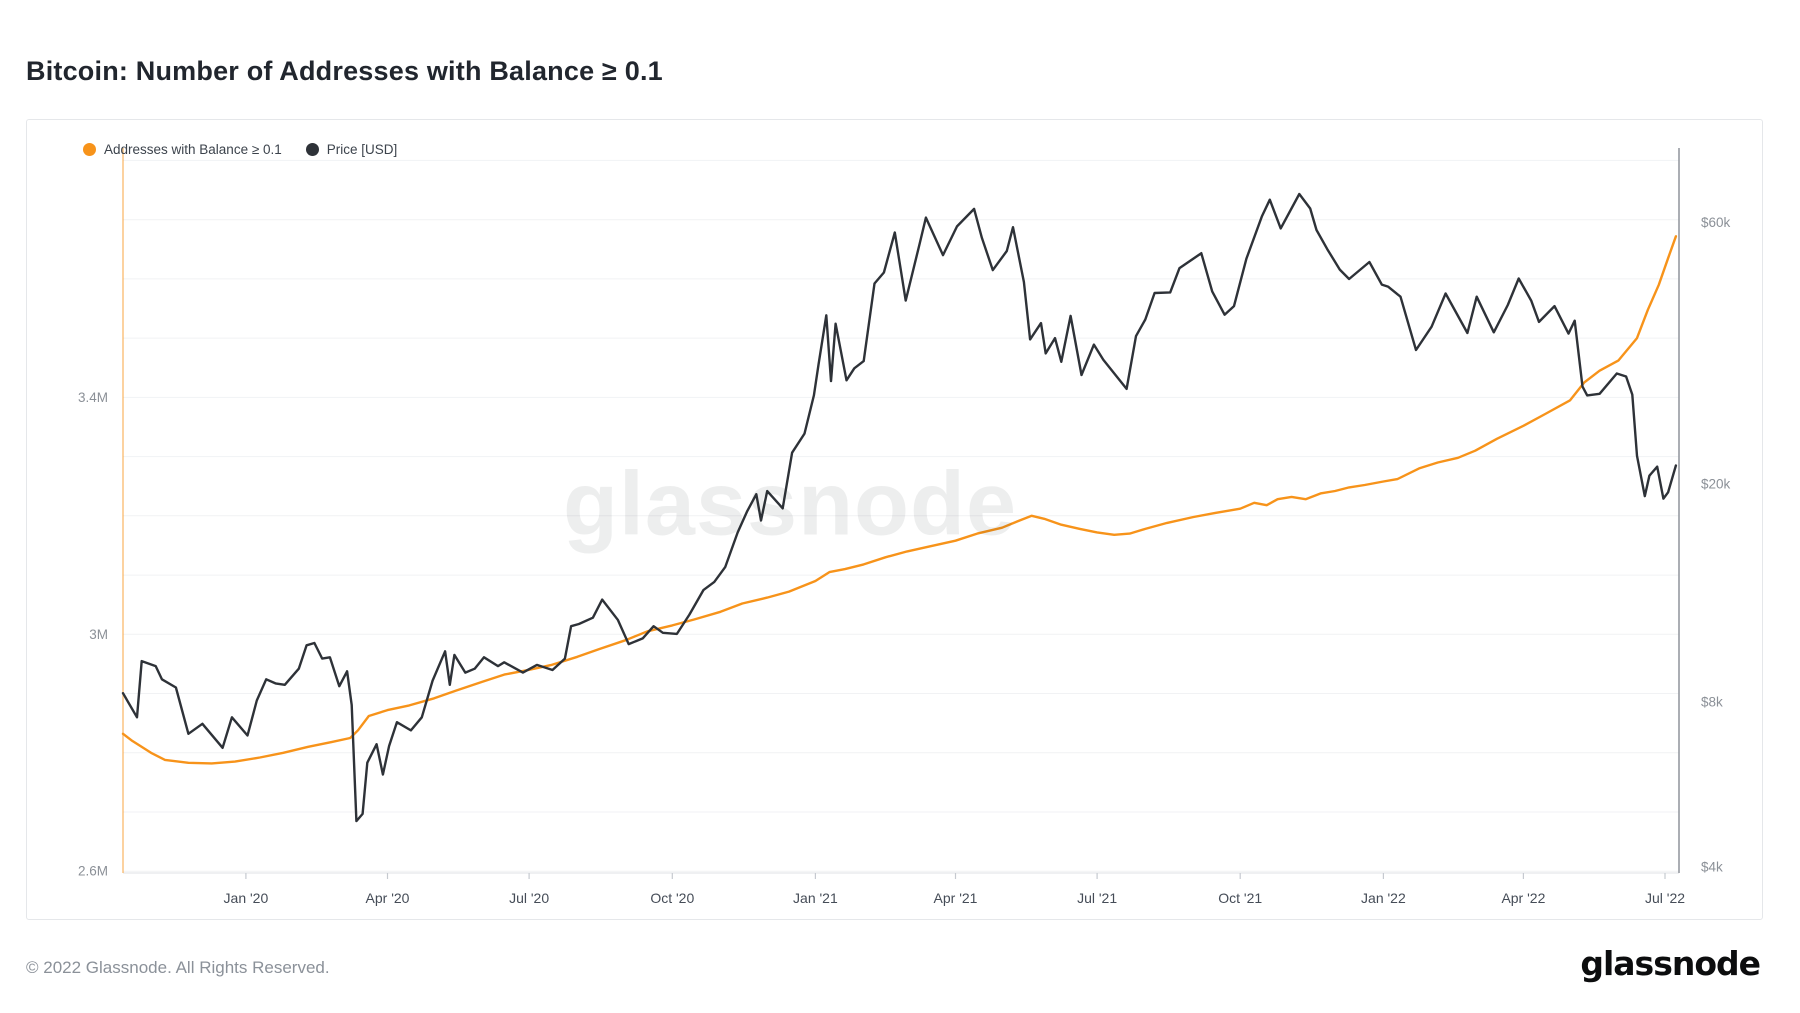 The width and height of the screenshot is (1800, 1013). I want to click on x-tick-label: Jan '21, so click(815, 898).